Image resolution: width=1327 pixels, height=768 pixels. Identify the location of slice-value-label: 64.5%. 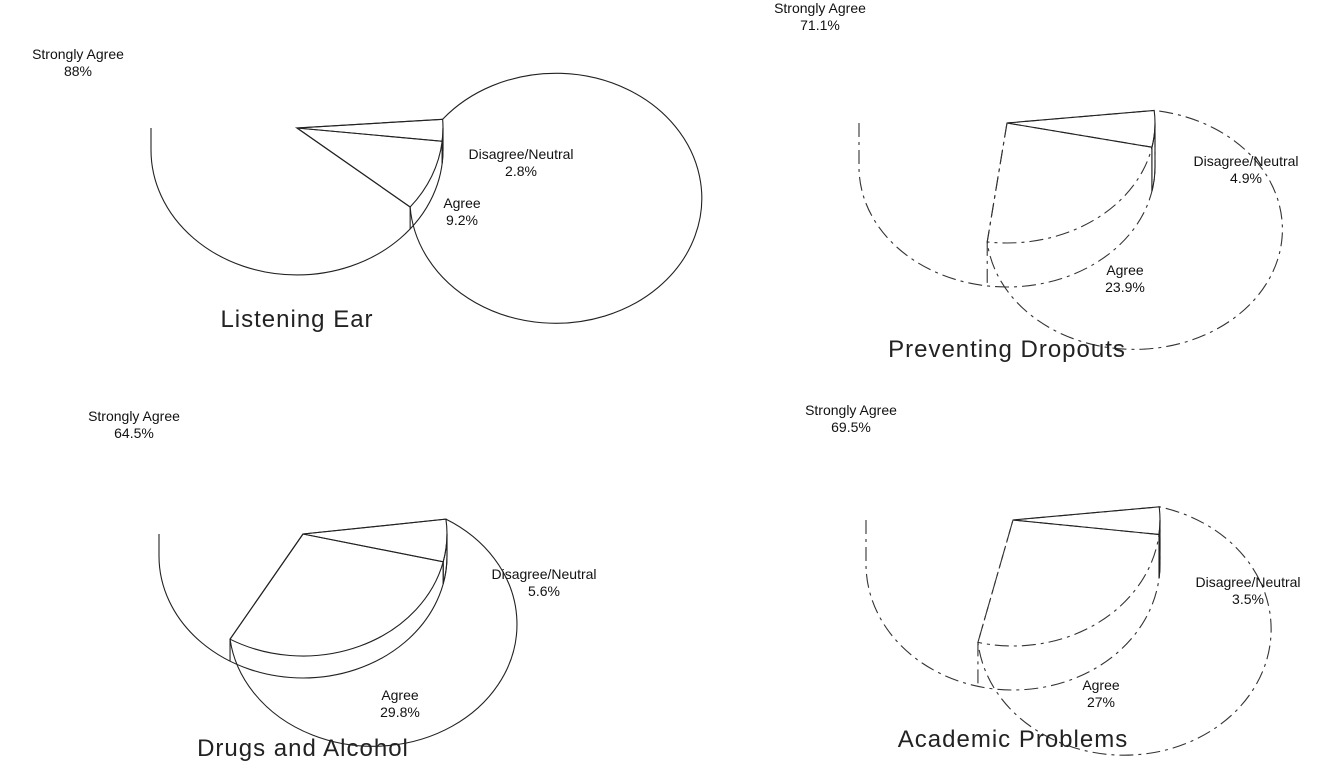
(134, 433).